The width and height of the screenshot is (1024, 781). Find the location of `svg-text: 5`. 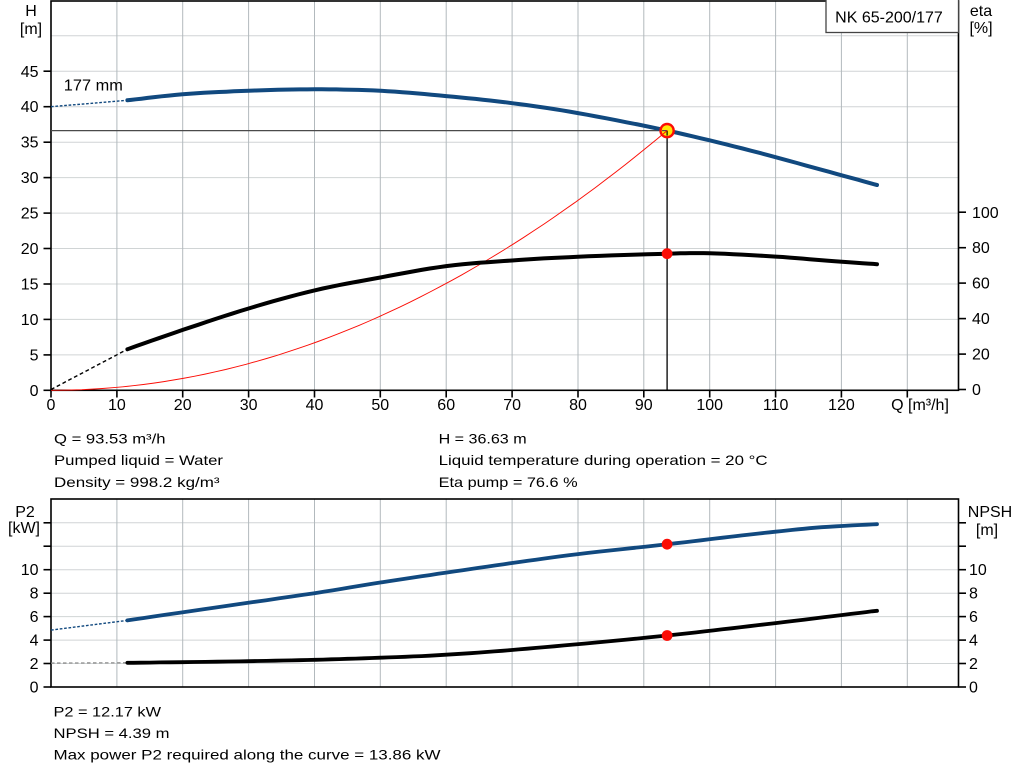

svg-text: 5 is located at coordinates (34, 355).